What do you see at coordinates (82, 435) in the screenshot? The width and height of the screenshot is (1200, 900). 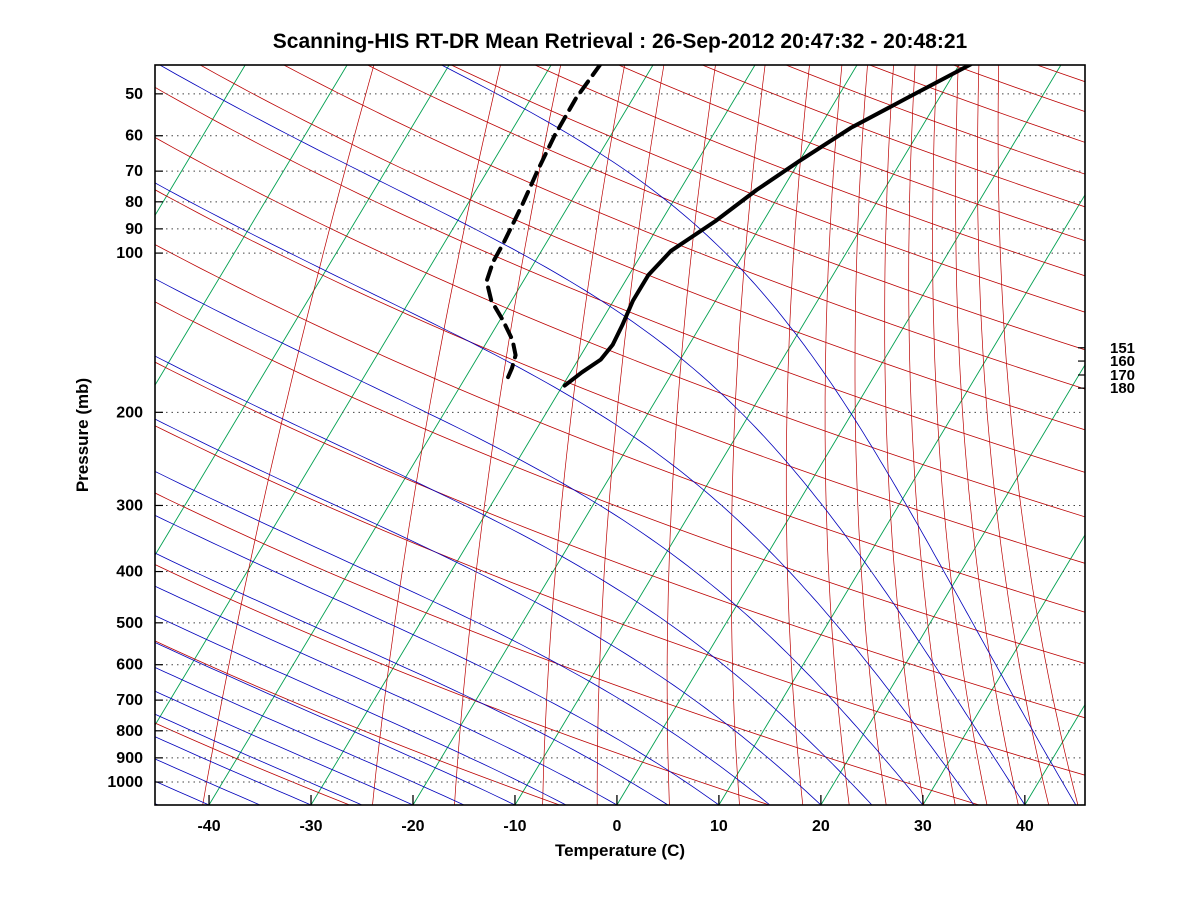 I see `y-axis-label: Pressure (mb)` at bounding box center [82, 435].